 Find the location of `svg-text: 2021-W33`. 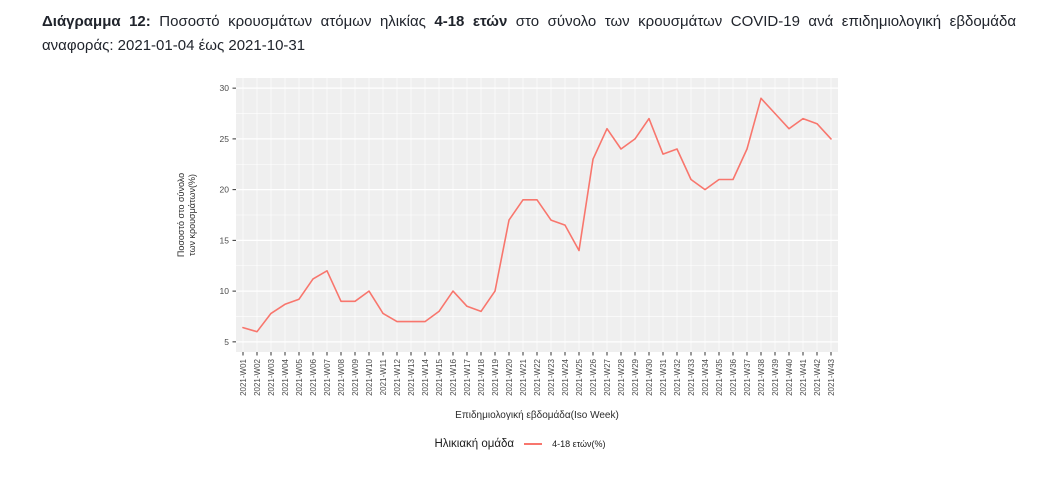

svg-text: 2021-W33 is located at coordinates (691, 376).